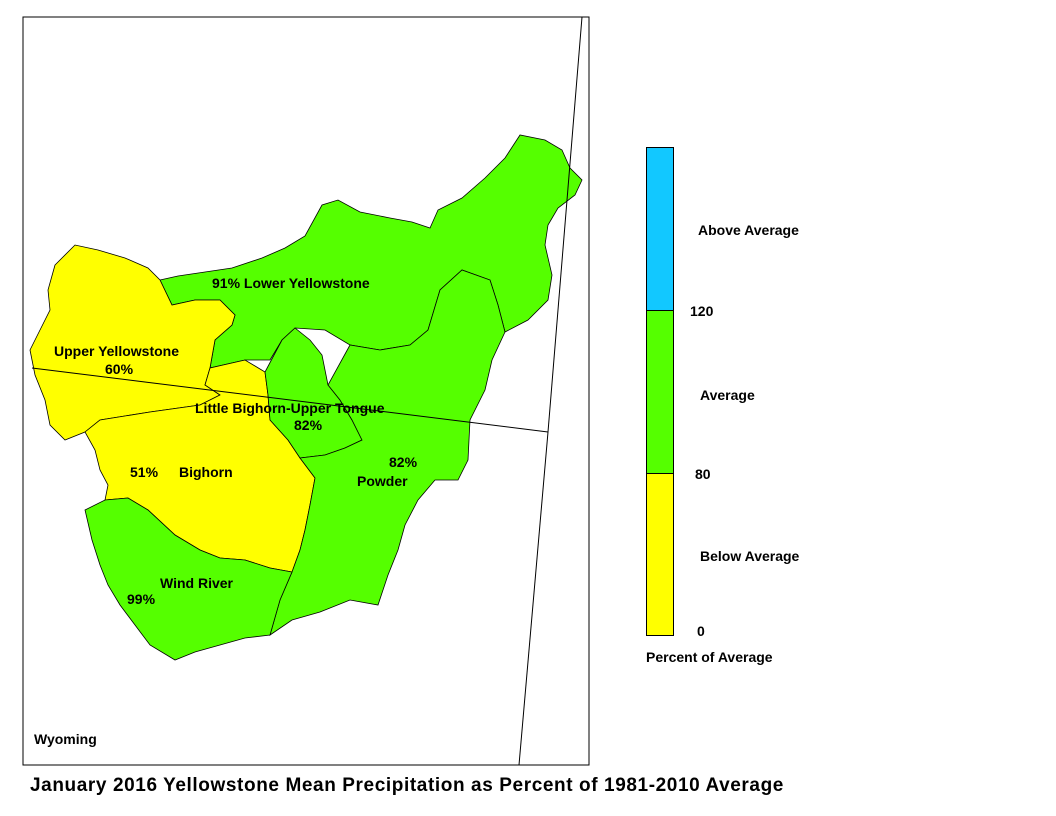 The image size is (1056, 816). What do you see at coordinates (660, 554) in the screenshot?
I see `legend-swatch-below` at bounding box center [660, 554].